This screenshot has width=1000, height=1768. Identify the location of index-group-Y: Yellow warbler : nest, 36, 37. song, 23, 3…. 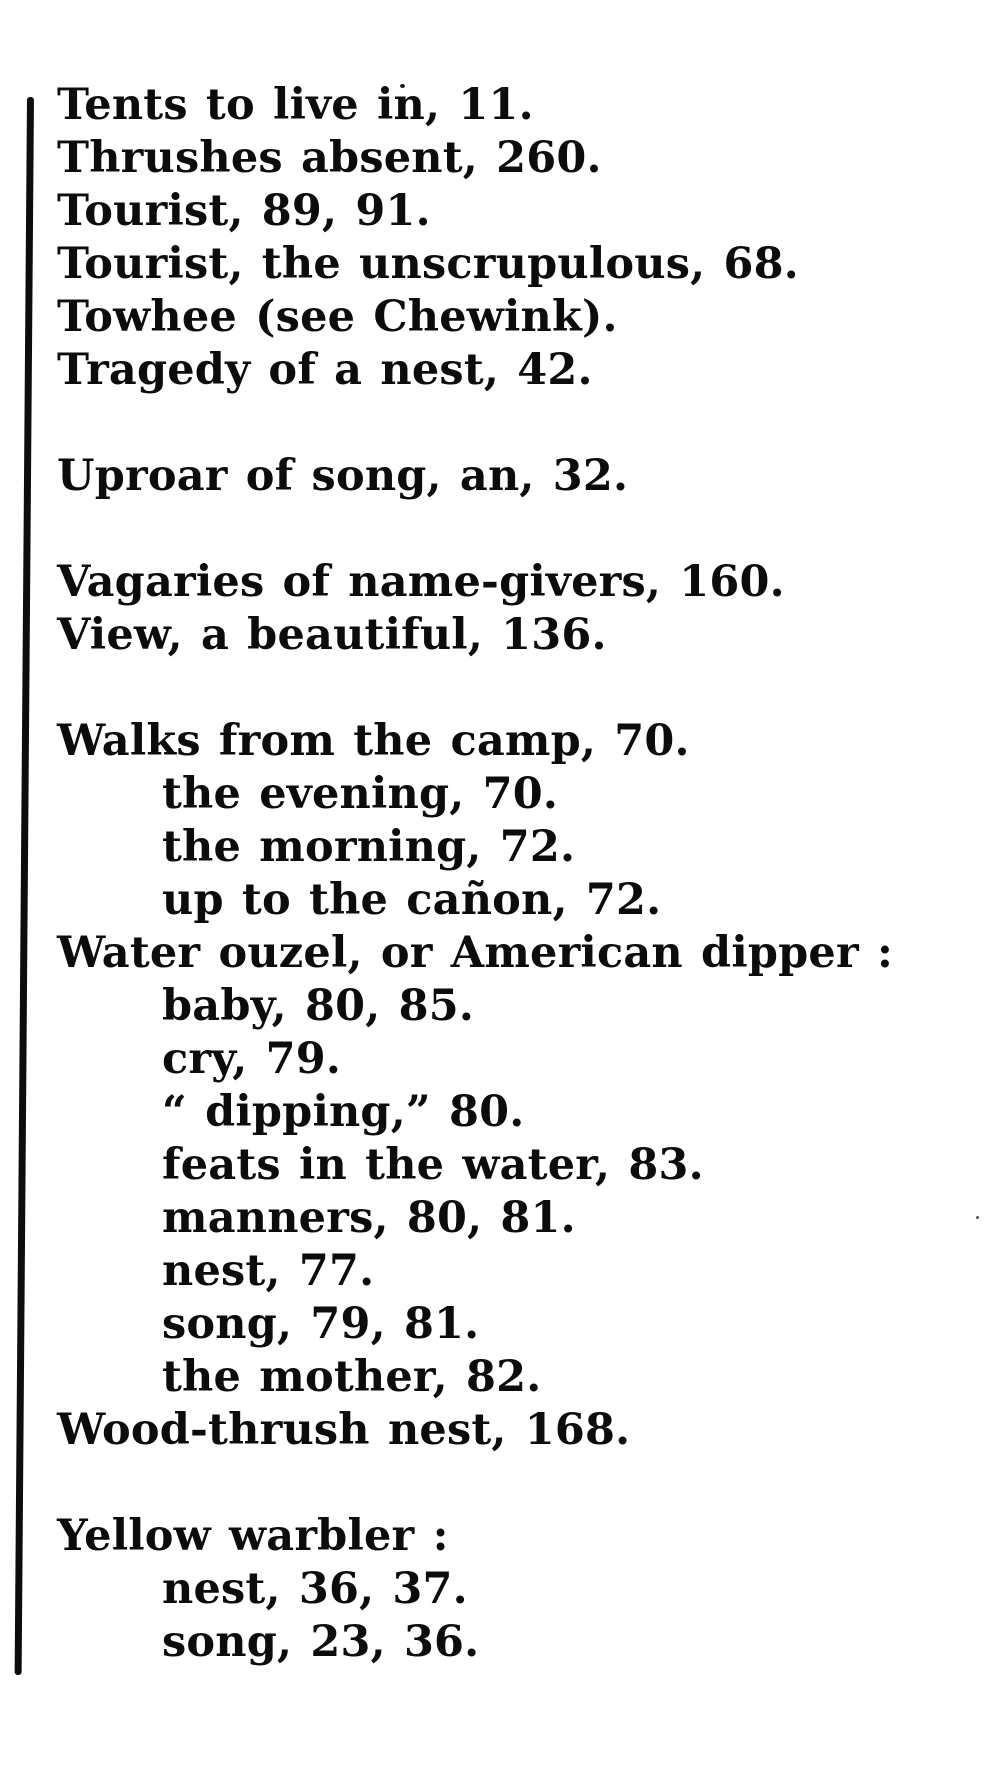
(528, 1589).